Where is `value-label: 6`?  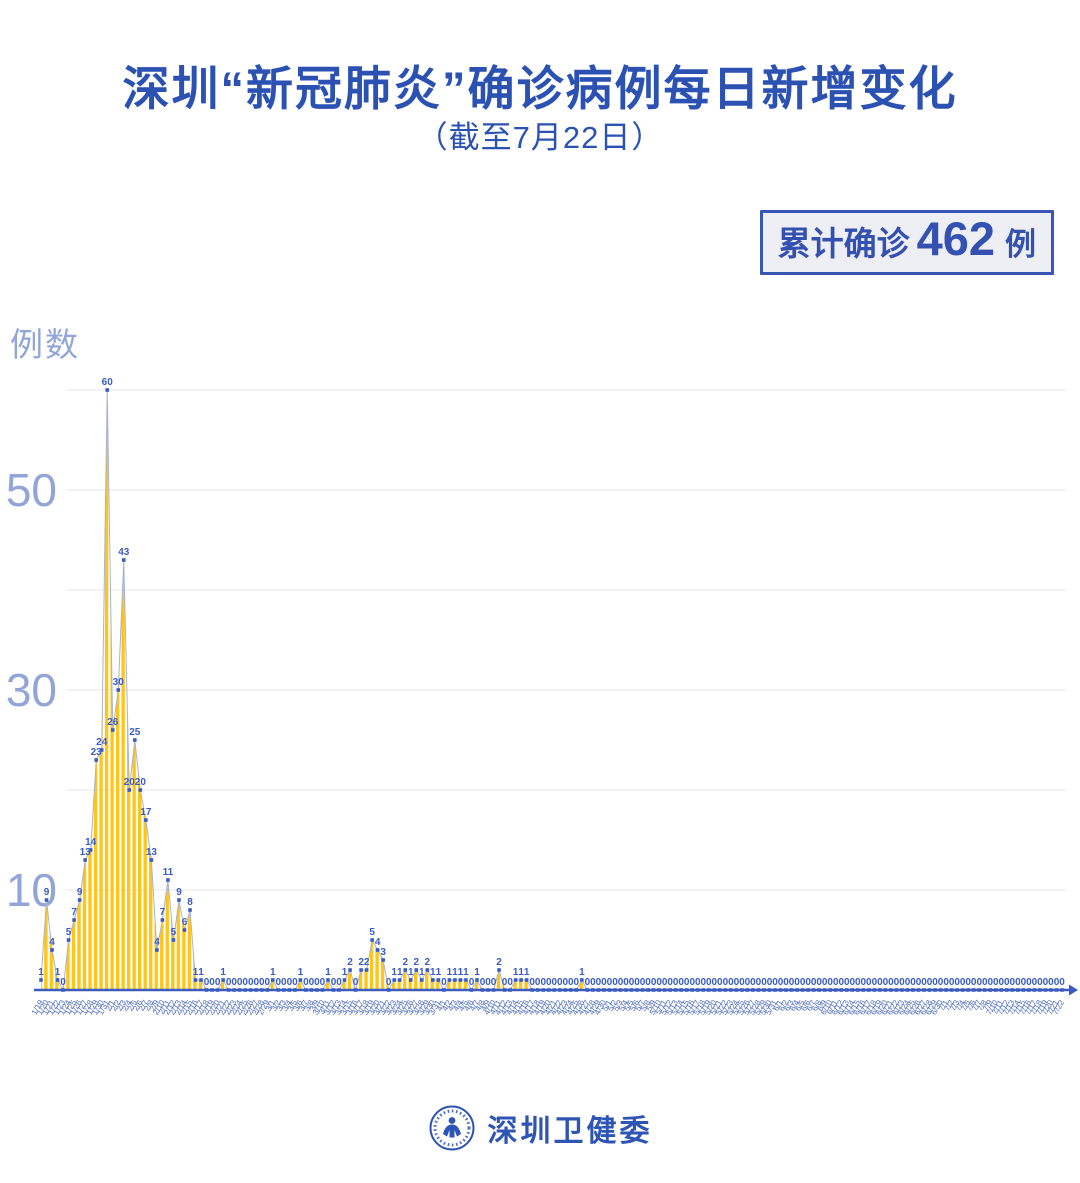 value-label: 6 is located at coordinates (185, 922).